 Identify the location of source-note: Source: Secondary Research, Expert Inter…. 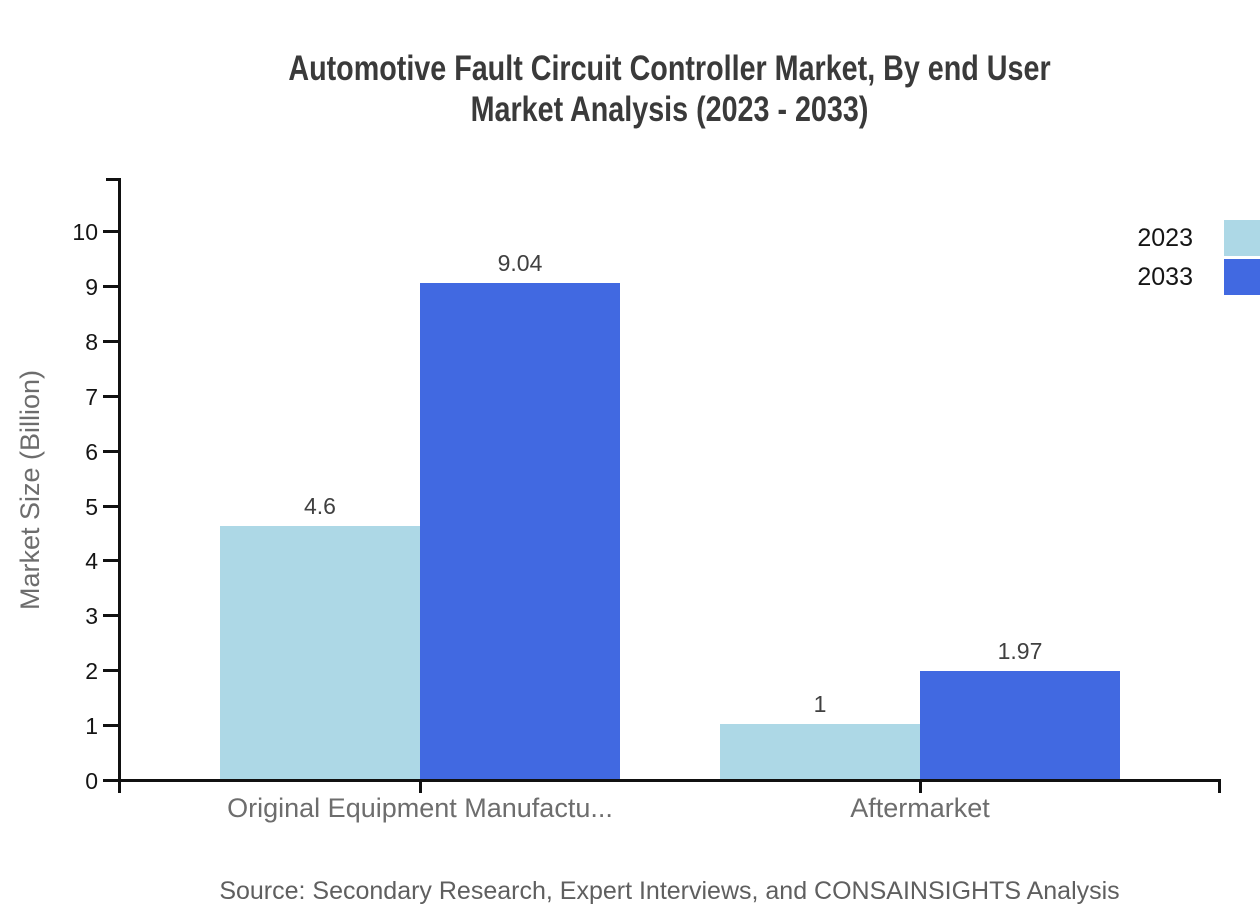
(669, 891).